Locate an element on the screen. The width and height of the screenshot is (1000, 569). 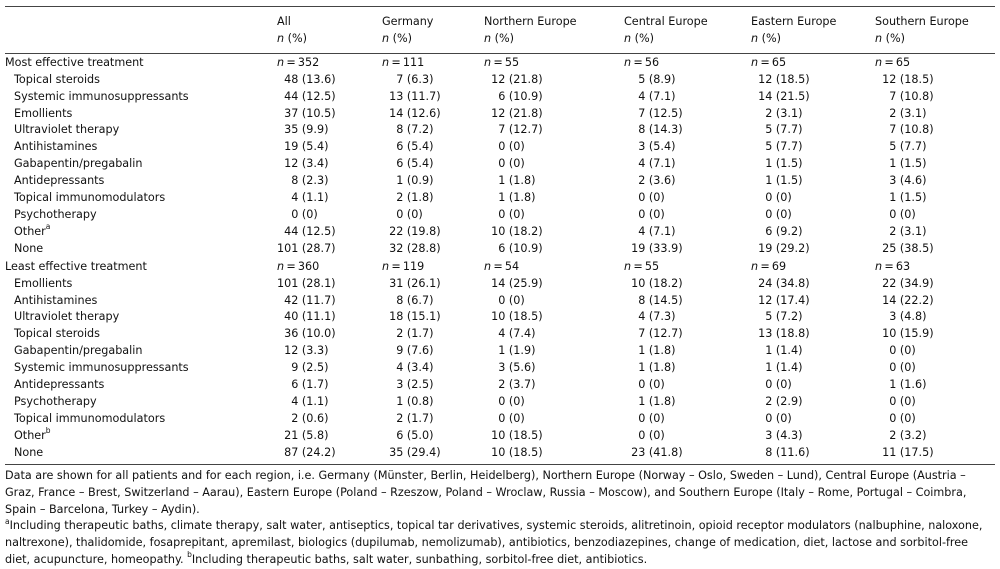
section-sample-size: n = 55 is located at coordinates (502, 62).